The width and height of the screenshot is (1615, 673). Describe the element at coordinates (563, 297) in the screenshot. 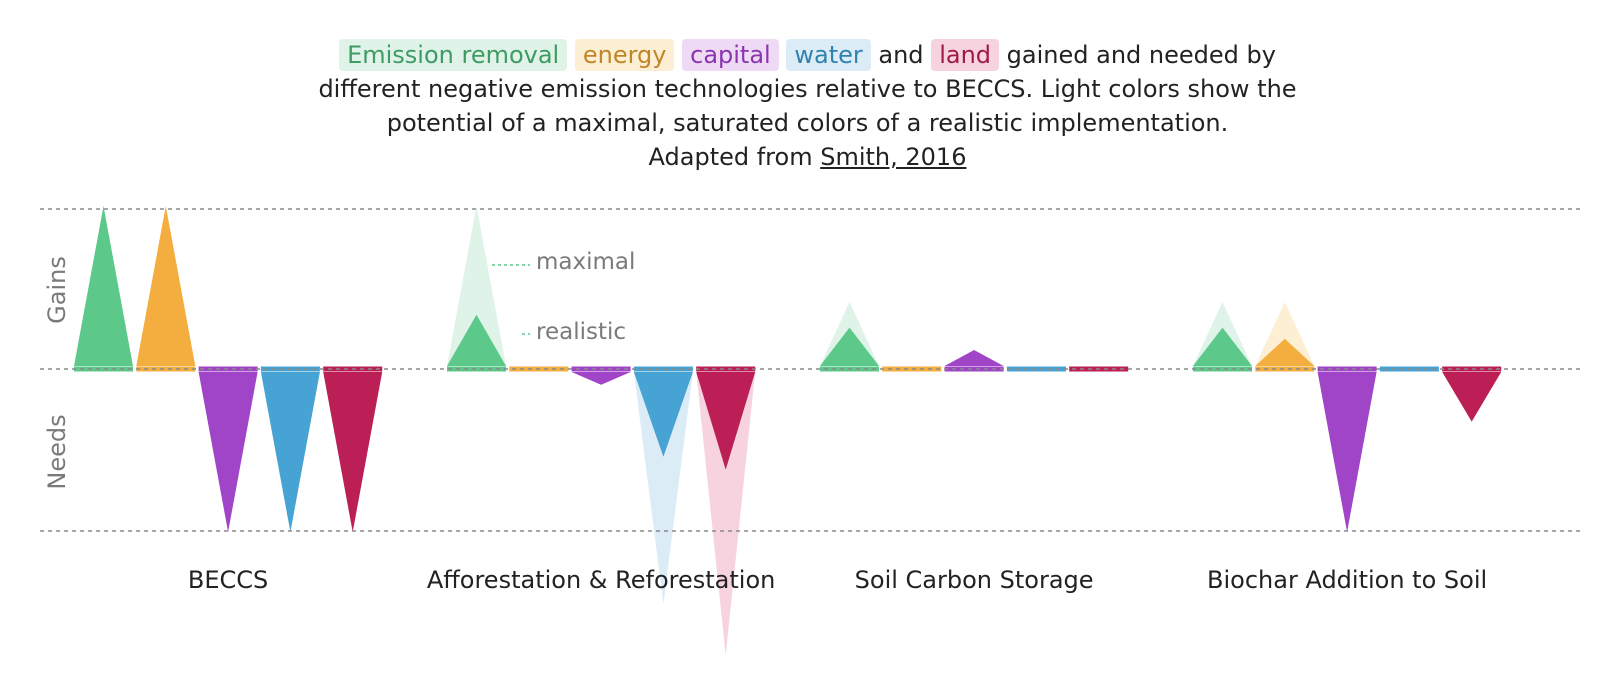

I see `annotation-group: maximal realistic` at that location.